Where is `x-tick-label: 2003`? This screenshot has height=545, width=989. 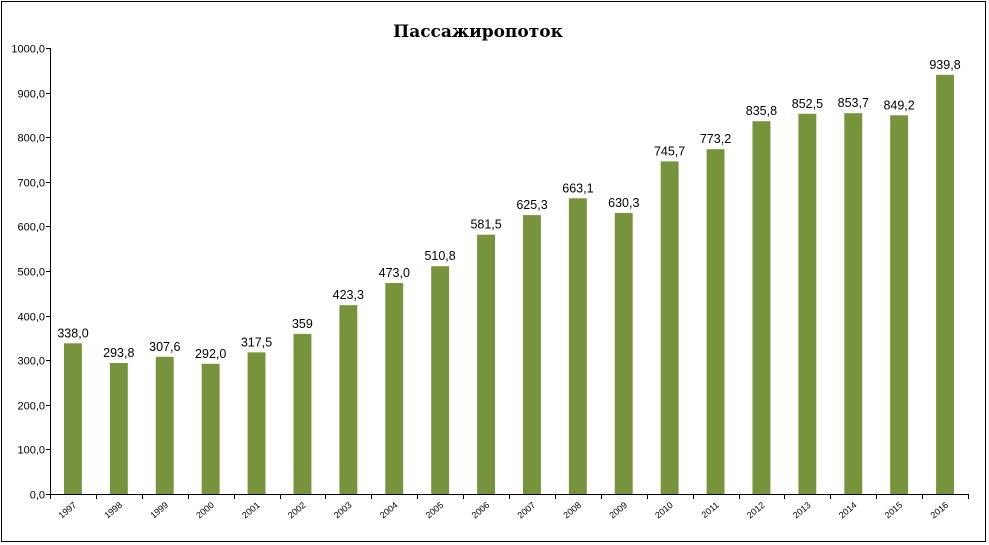 x-tick-label: 2003 is located at coordinates (343, 510).